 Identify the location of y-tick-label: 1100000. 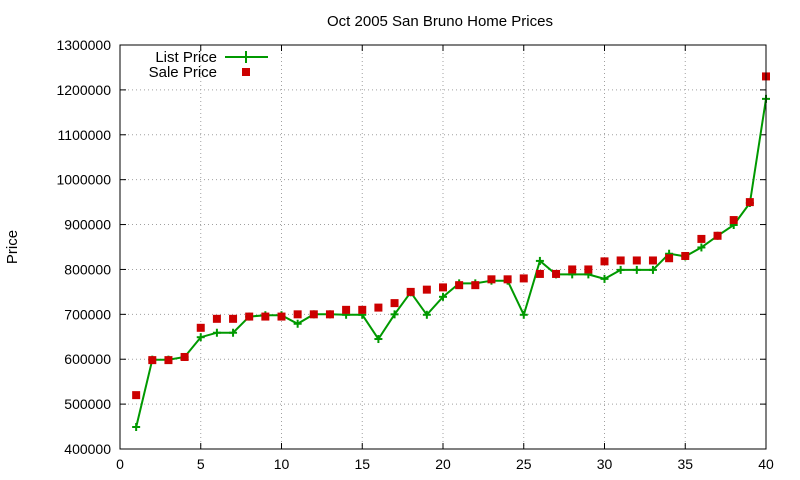
(85, 135).